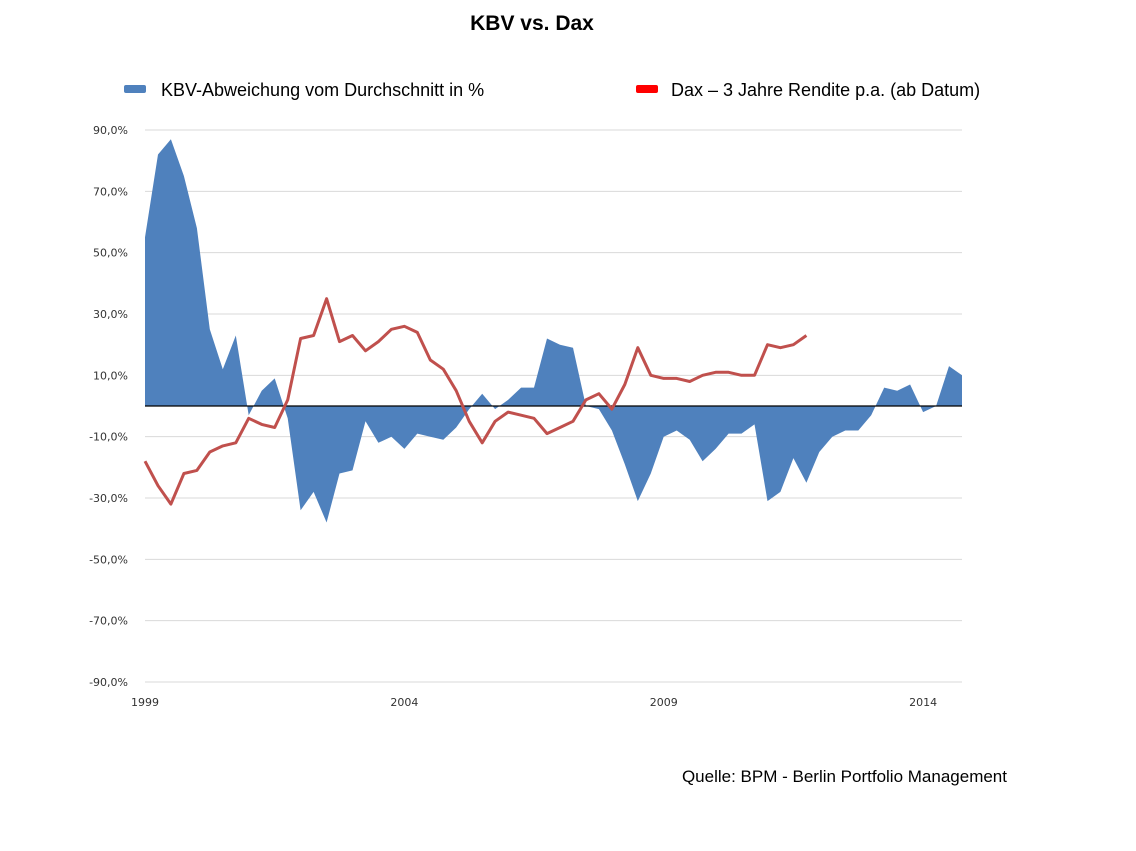  What do you see at coordinates (108, 682) in the screenshot?
I see `y-tick-label: -90,0%` at bounding box center [108, 682].